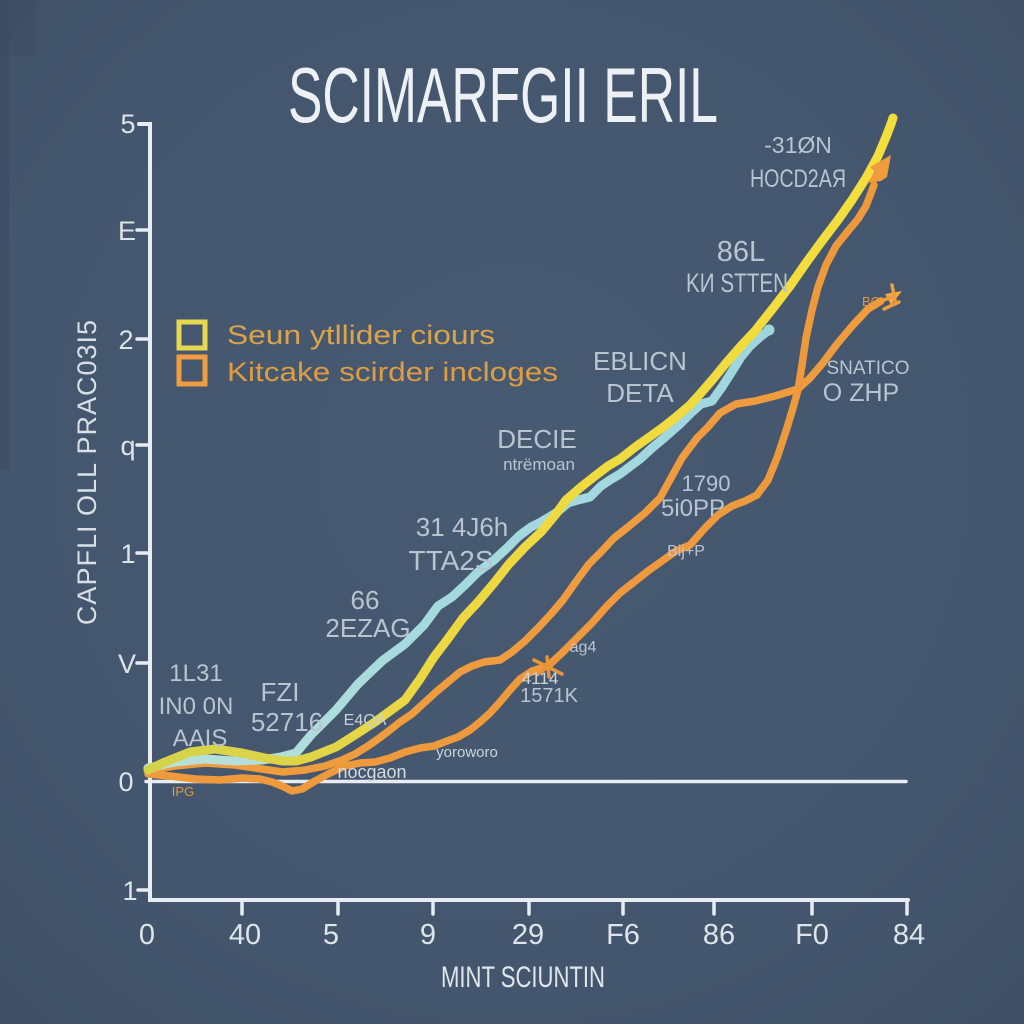  I want to click on svg-text: 66, so click(365, 600).